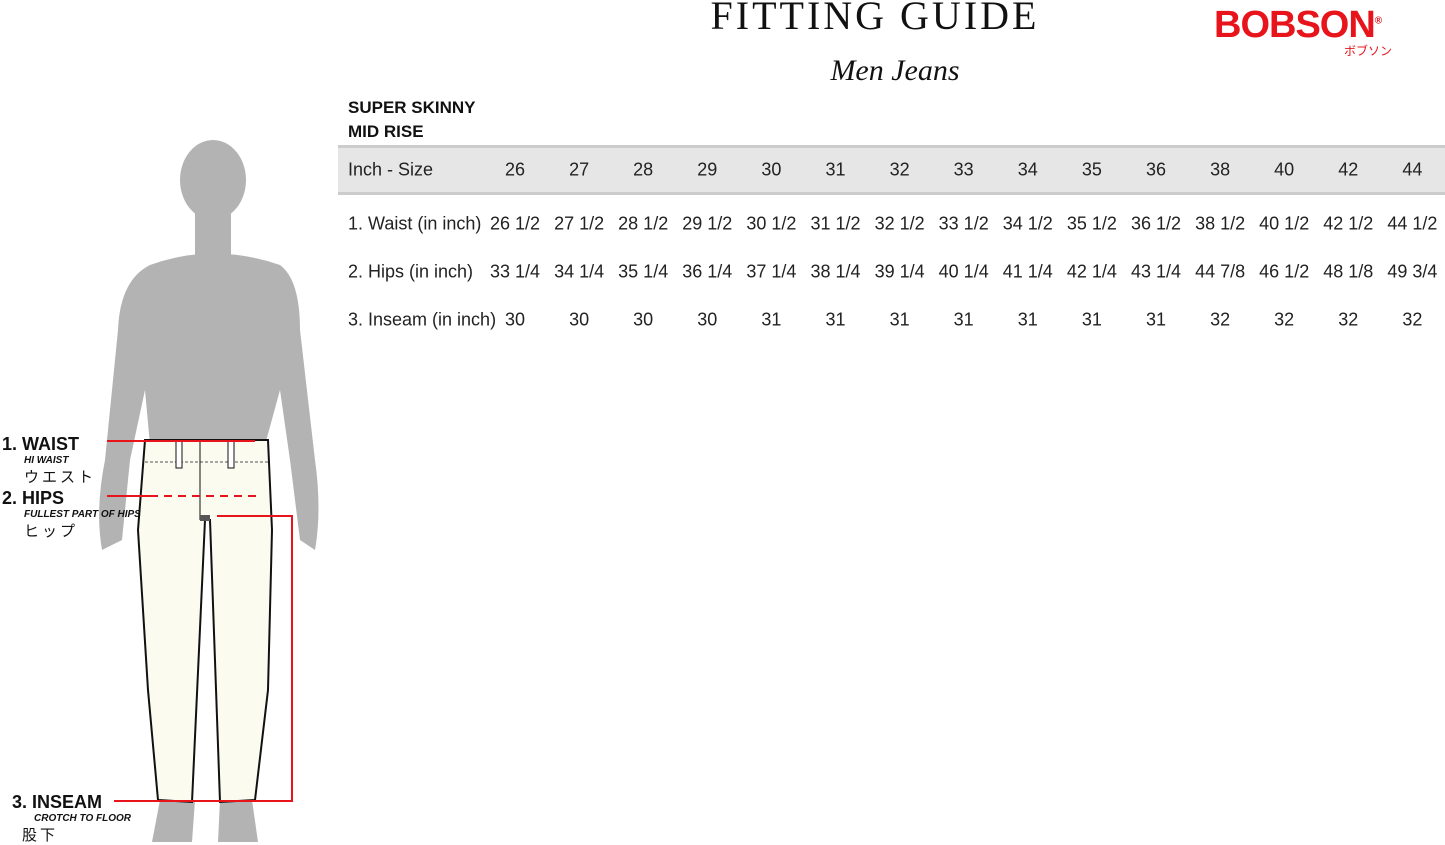 The image size is (1445, 845). Describe the element at coordinates (515, 169) in the screenshot. I see `table-cell: 26` at that location.